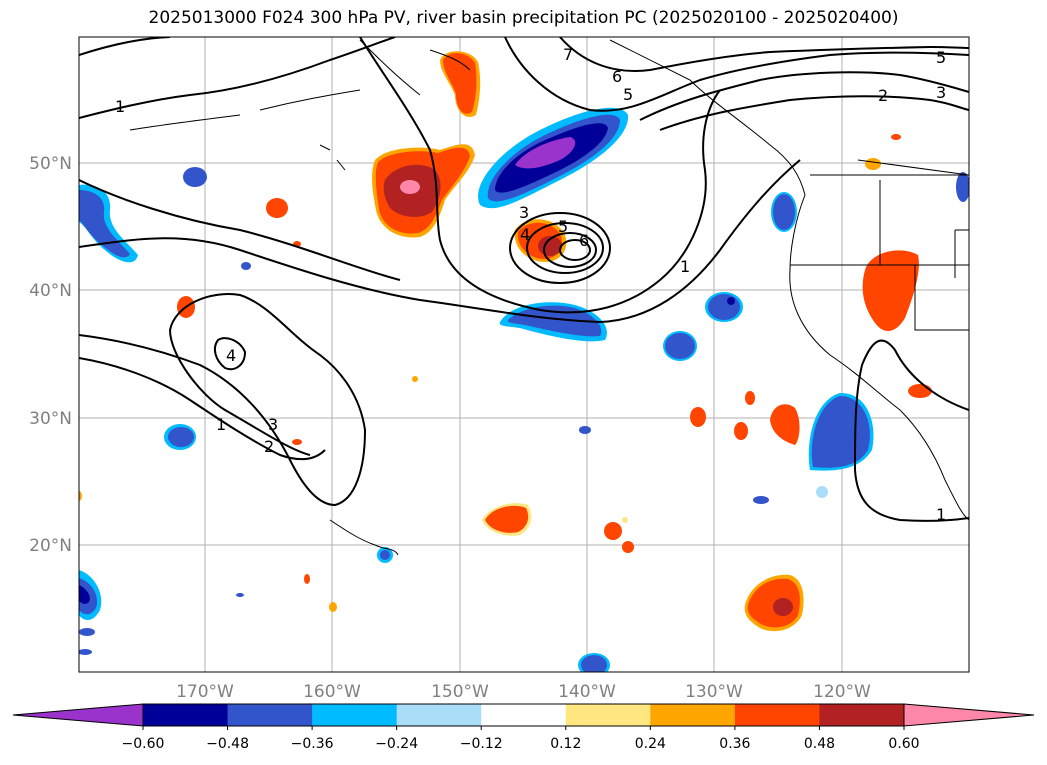  I want to click on lon-label-130w: 130°W, so click(714, 692).